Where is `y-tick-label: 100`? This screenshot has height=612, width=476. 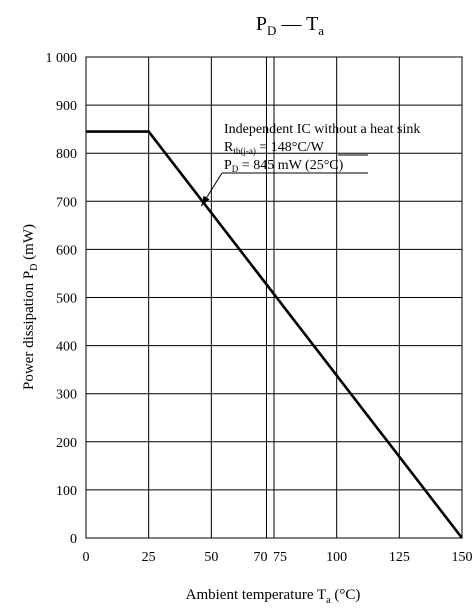
y-tick-label: 100 is located at coordinates (66, 491).